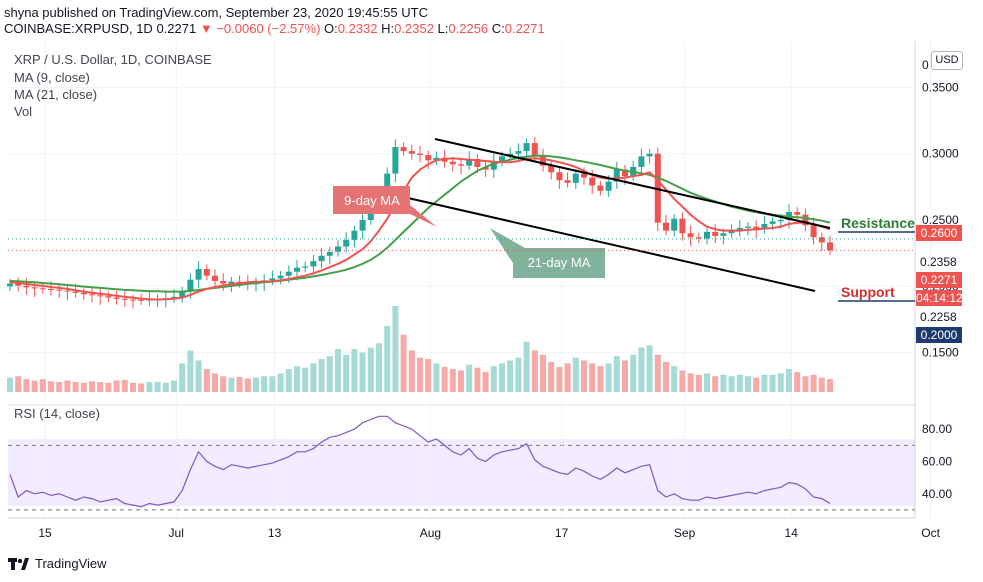 The image size is (983, 582). What do you see at coordinates (937, 494) in the screenshot?
I see `rsi-tick-label: 40.00` at bounding box center [937, 494].